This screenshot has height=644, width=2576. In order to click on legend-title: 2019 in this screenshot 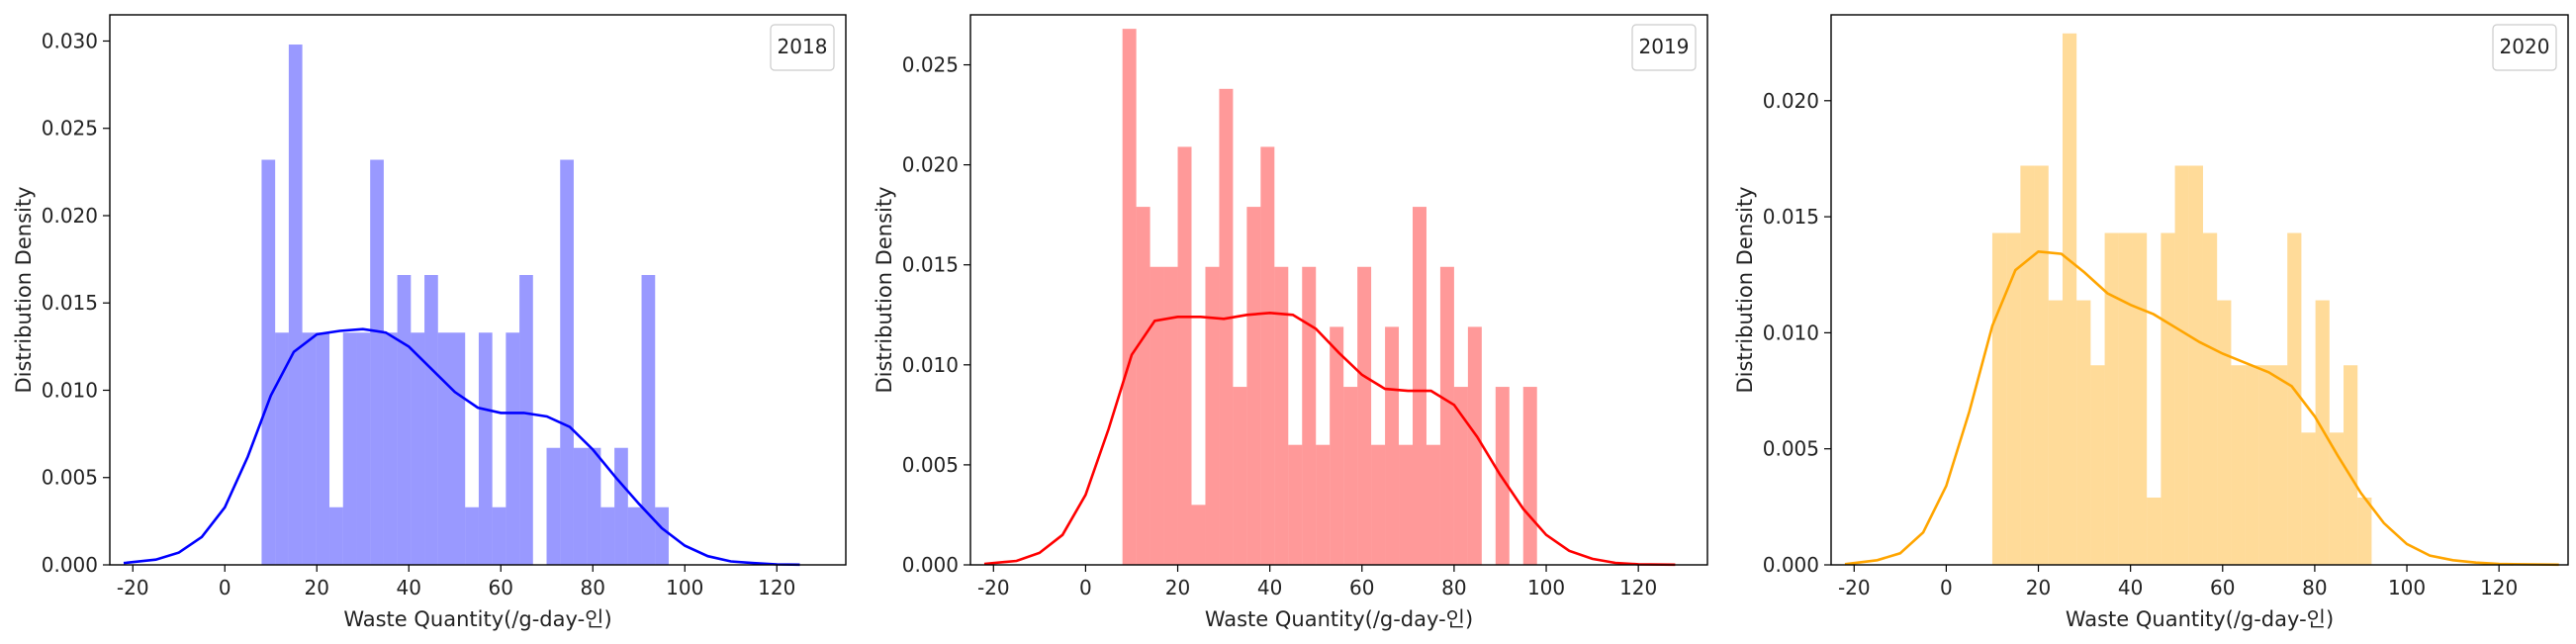, I will do `click(1665, 46)`.